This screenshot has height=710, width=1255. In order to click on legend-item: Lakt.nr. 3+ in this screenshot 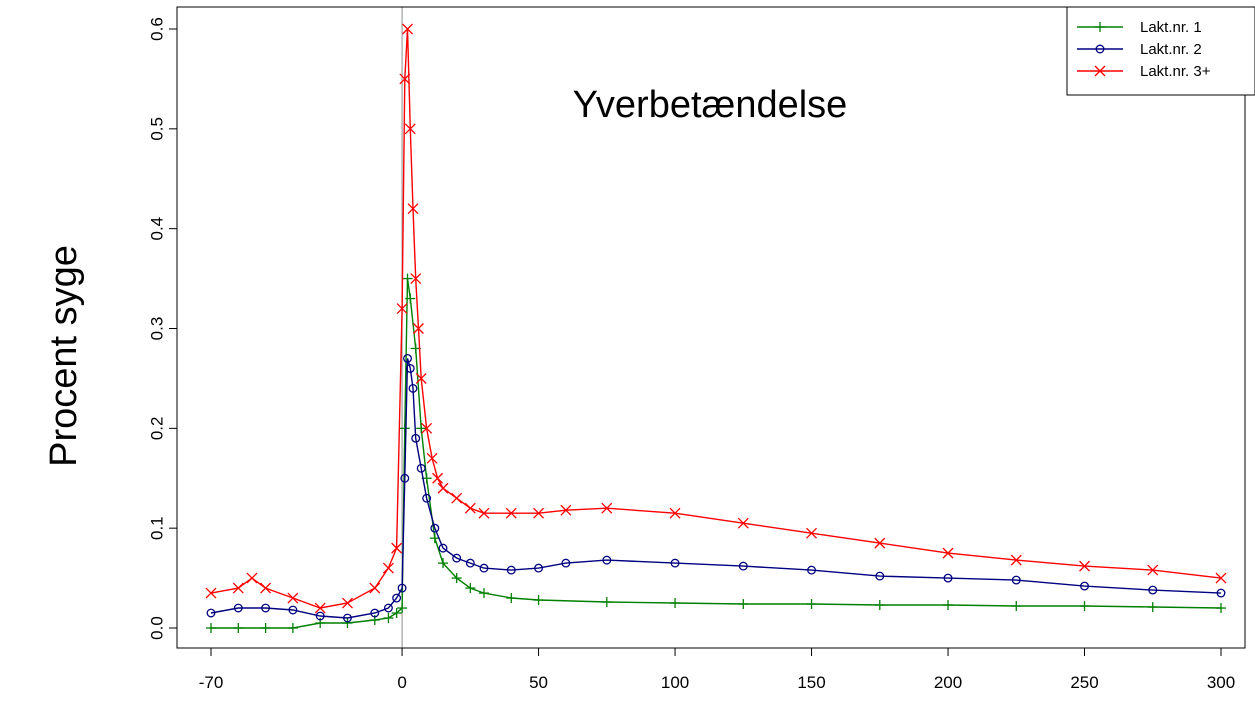, I will do `click(1144, 71)`.